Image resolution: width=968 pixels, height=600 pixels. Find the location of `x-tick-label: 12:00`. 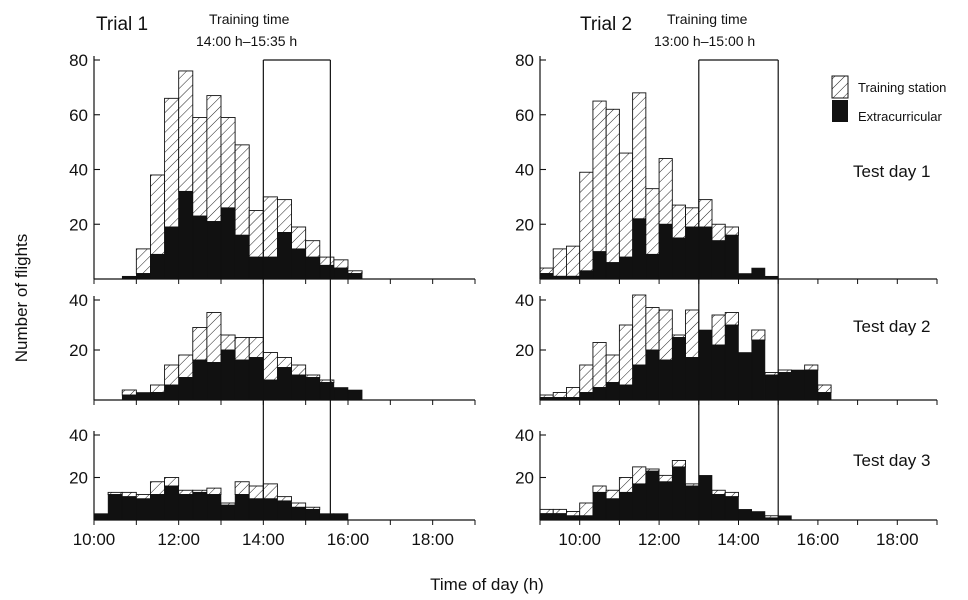

x-tick-label: 12:00 is located at coordinates (659, 539).